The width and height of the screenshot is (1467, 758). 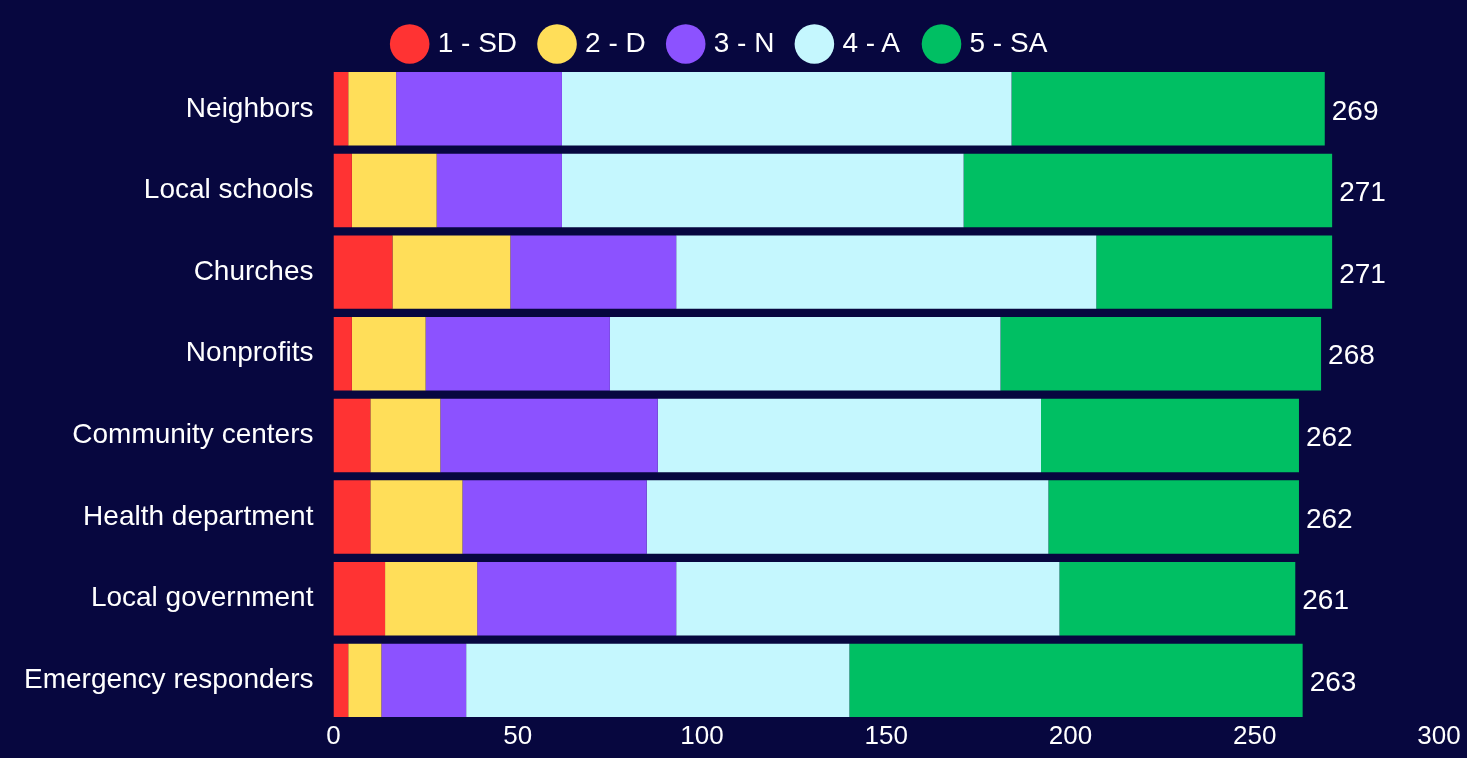 What do you see at coordinates (1070, 734) in the screenshot?
I see `x-tick-label: 200` at bounding box center [1070, 734].